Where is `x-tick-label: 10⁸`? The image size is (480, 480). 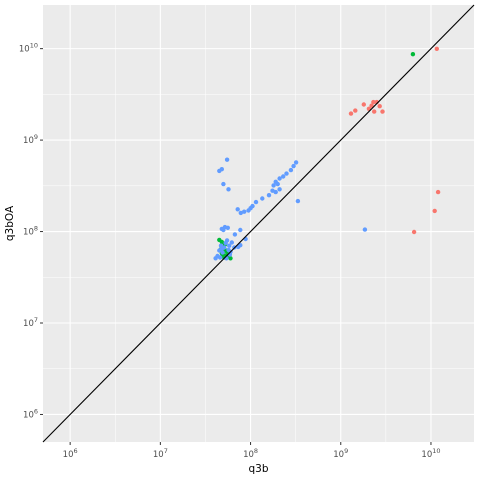
x-tick-label: 10⁸ is located at coordinates (250, 453).